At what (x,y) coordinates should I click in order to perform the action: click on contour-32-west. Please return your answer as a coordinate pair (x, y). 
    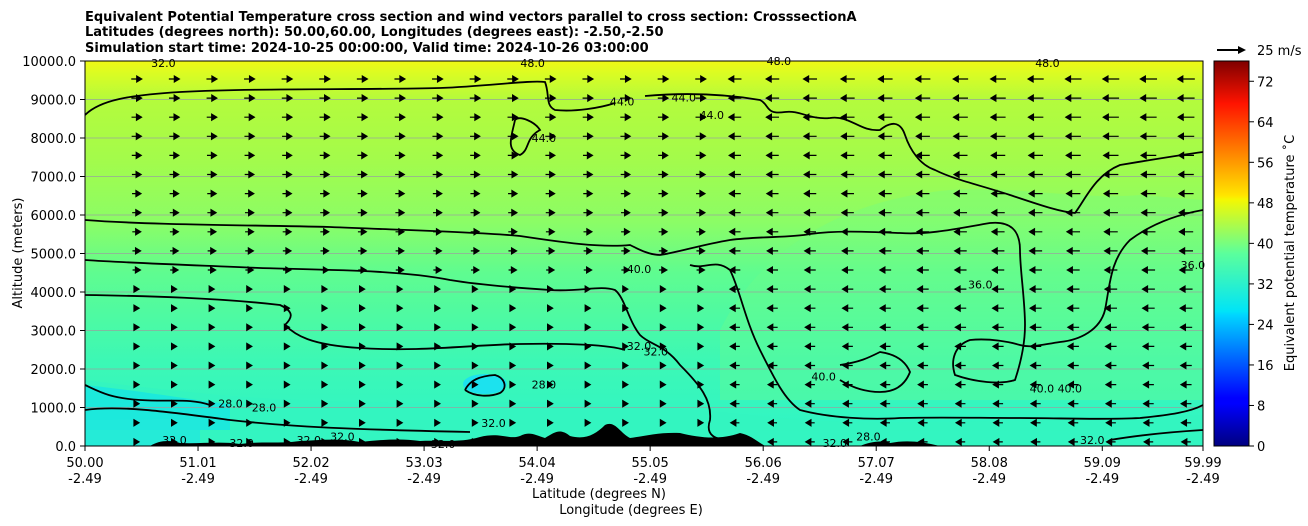
    Looking at the image, I should click on (355, 322).